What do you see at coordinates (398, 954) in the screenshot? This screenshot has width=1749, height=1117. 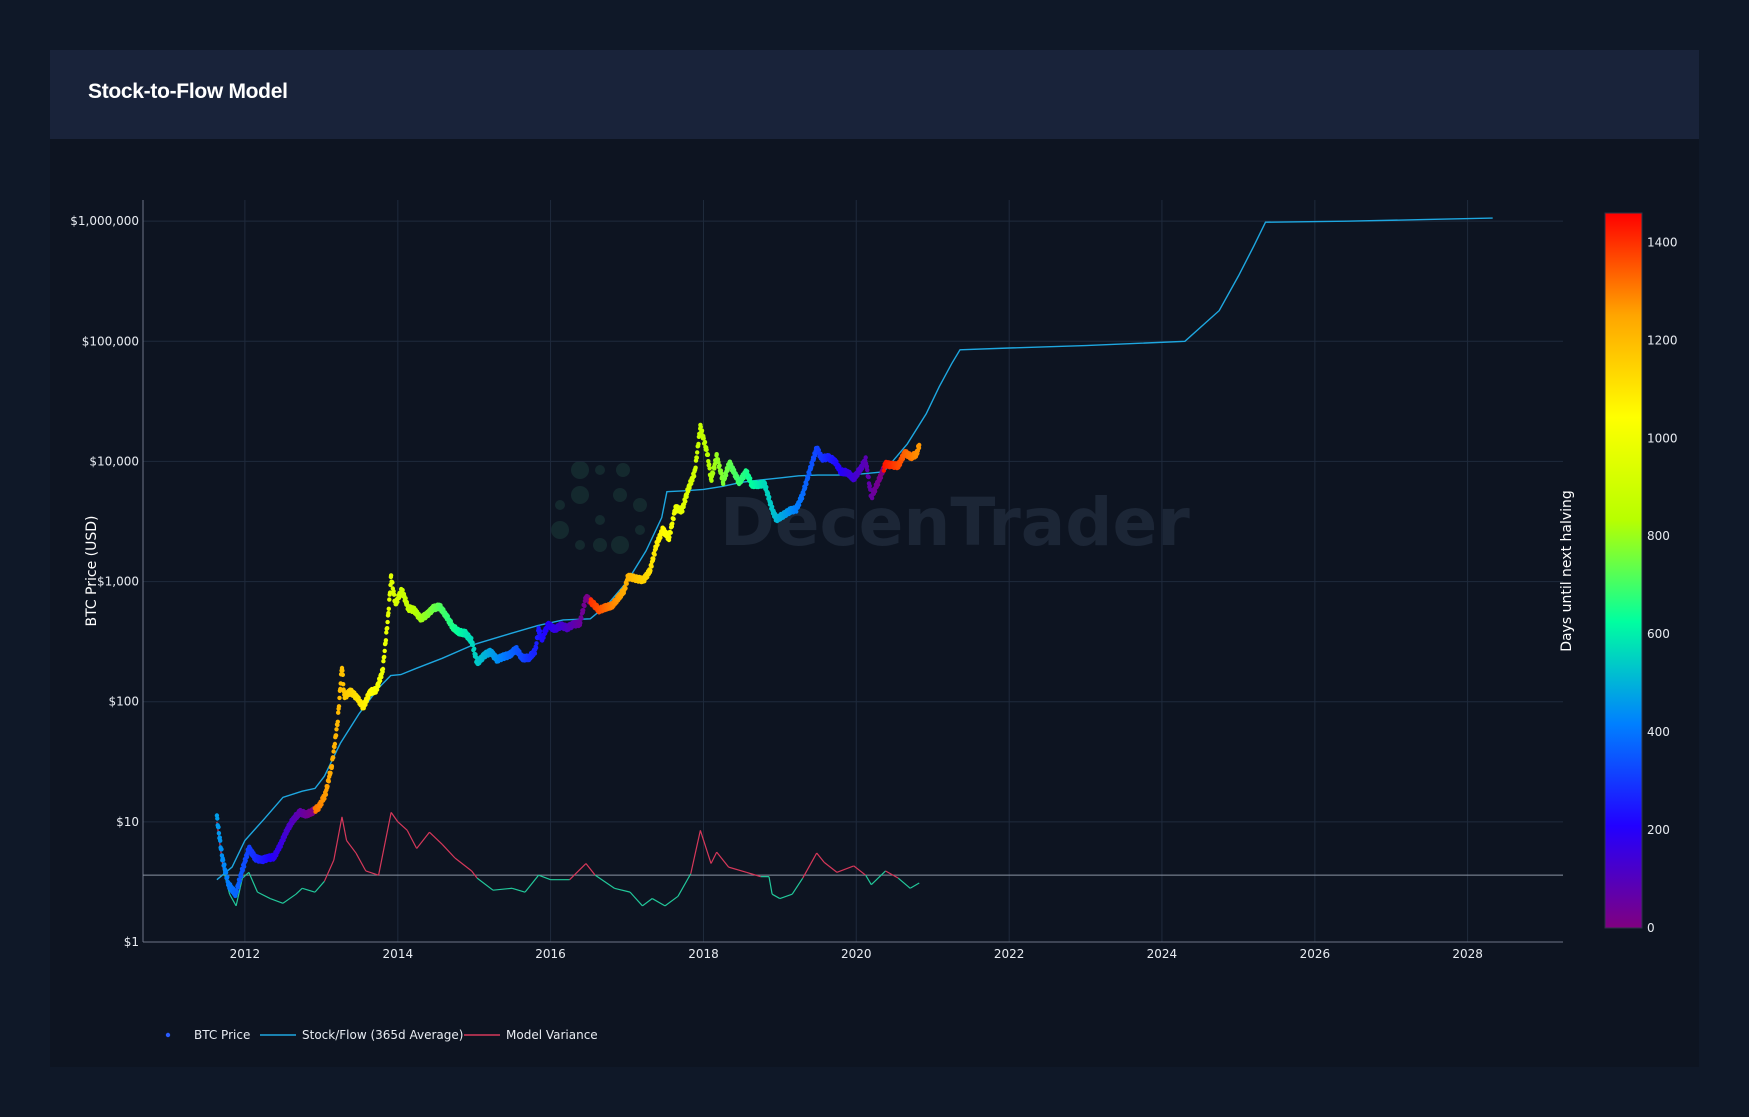 I see `x-tick-label: 2014` at bounding box center [398, 954].